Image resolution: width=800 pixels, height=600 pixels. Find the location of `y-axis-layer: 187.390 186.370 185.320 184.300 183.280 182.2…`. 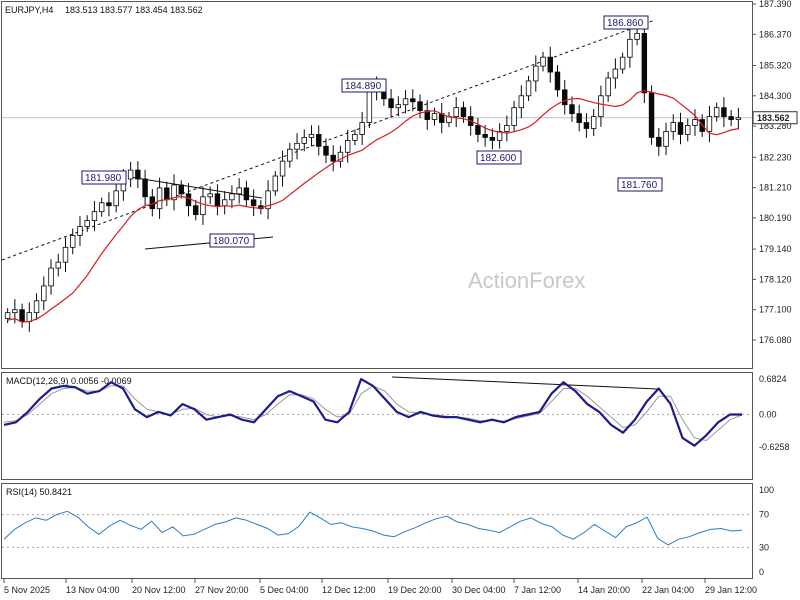

y-axis-layer: 187.390 186.370 185.320 184.300 183.280 182.2… is located at coordinates (775, 288).